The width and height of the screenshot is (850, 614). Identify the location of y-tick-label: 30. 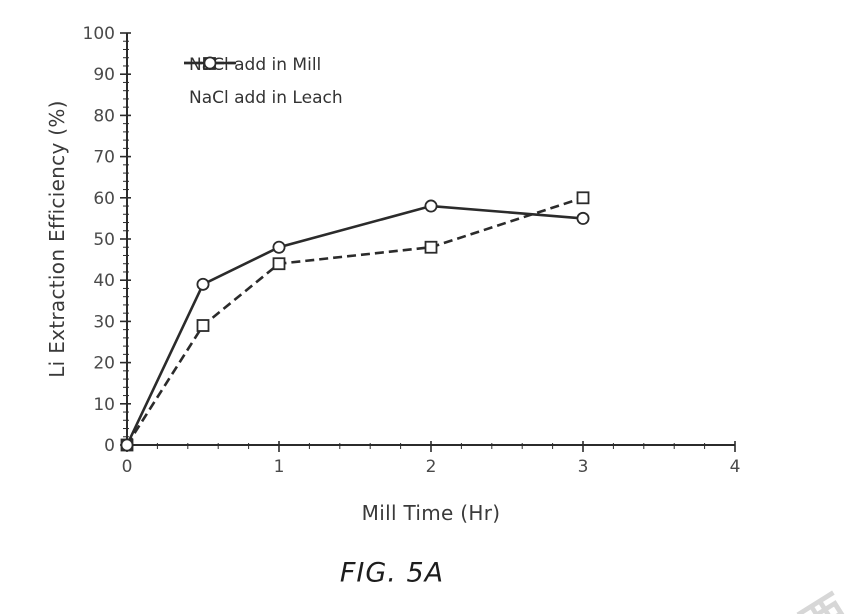
(104, 322).